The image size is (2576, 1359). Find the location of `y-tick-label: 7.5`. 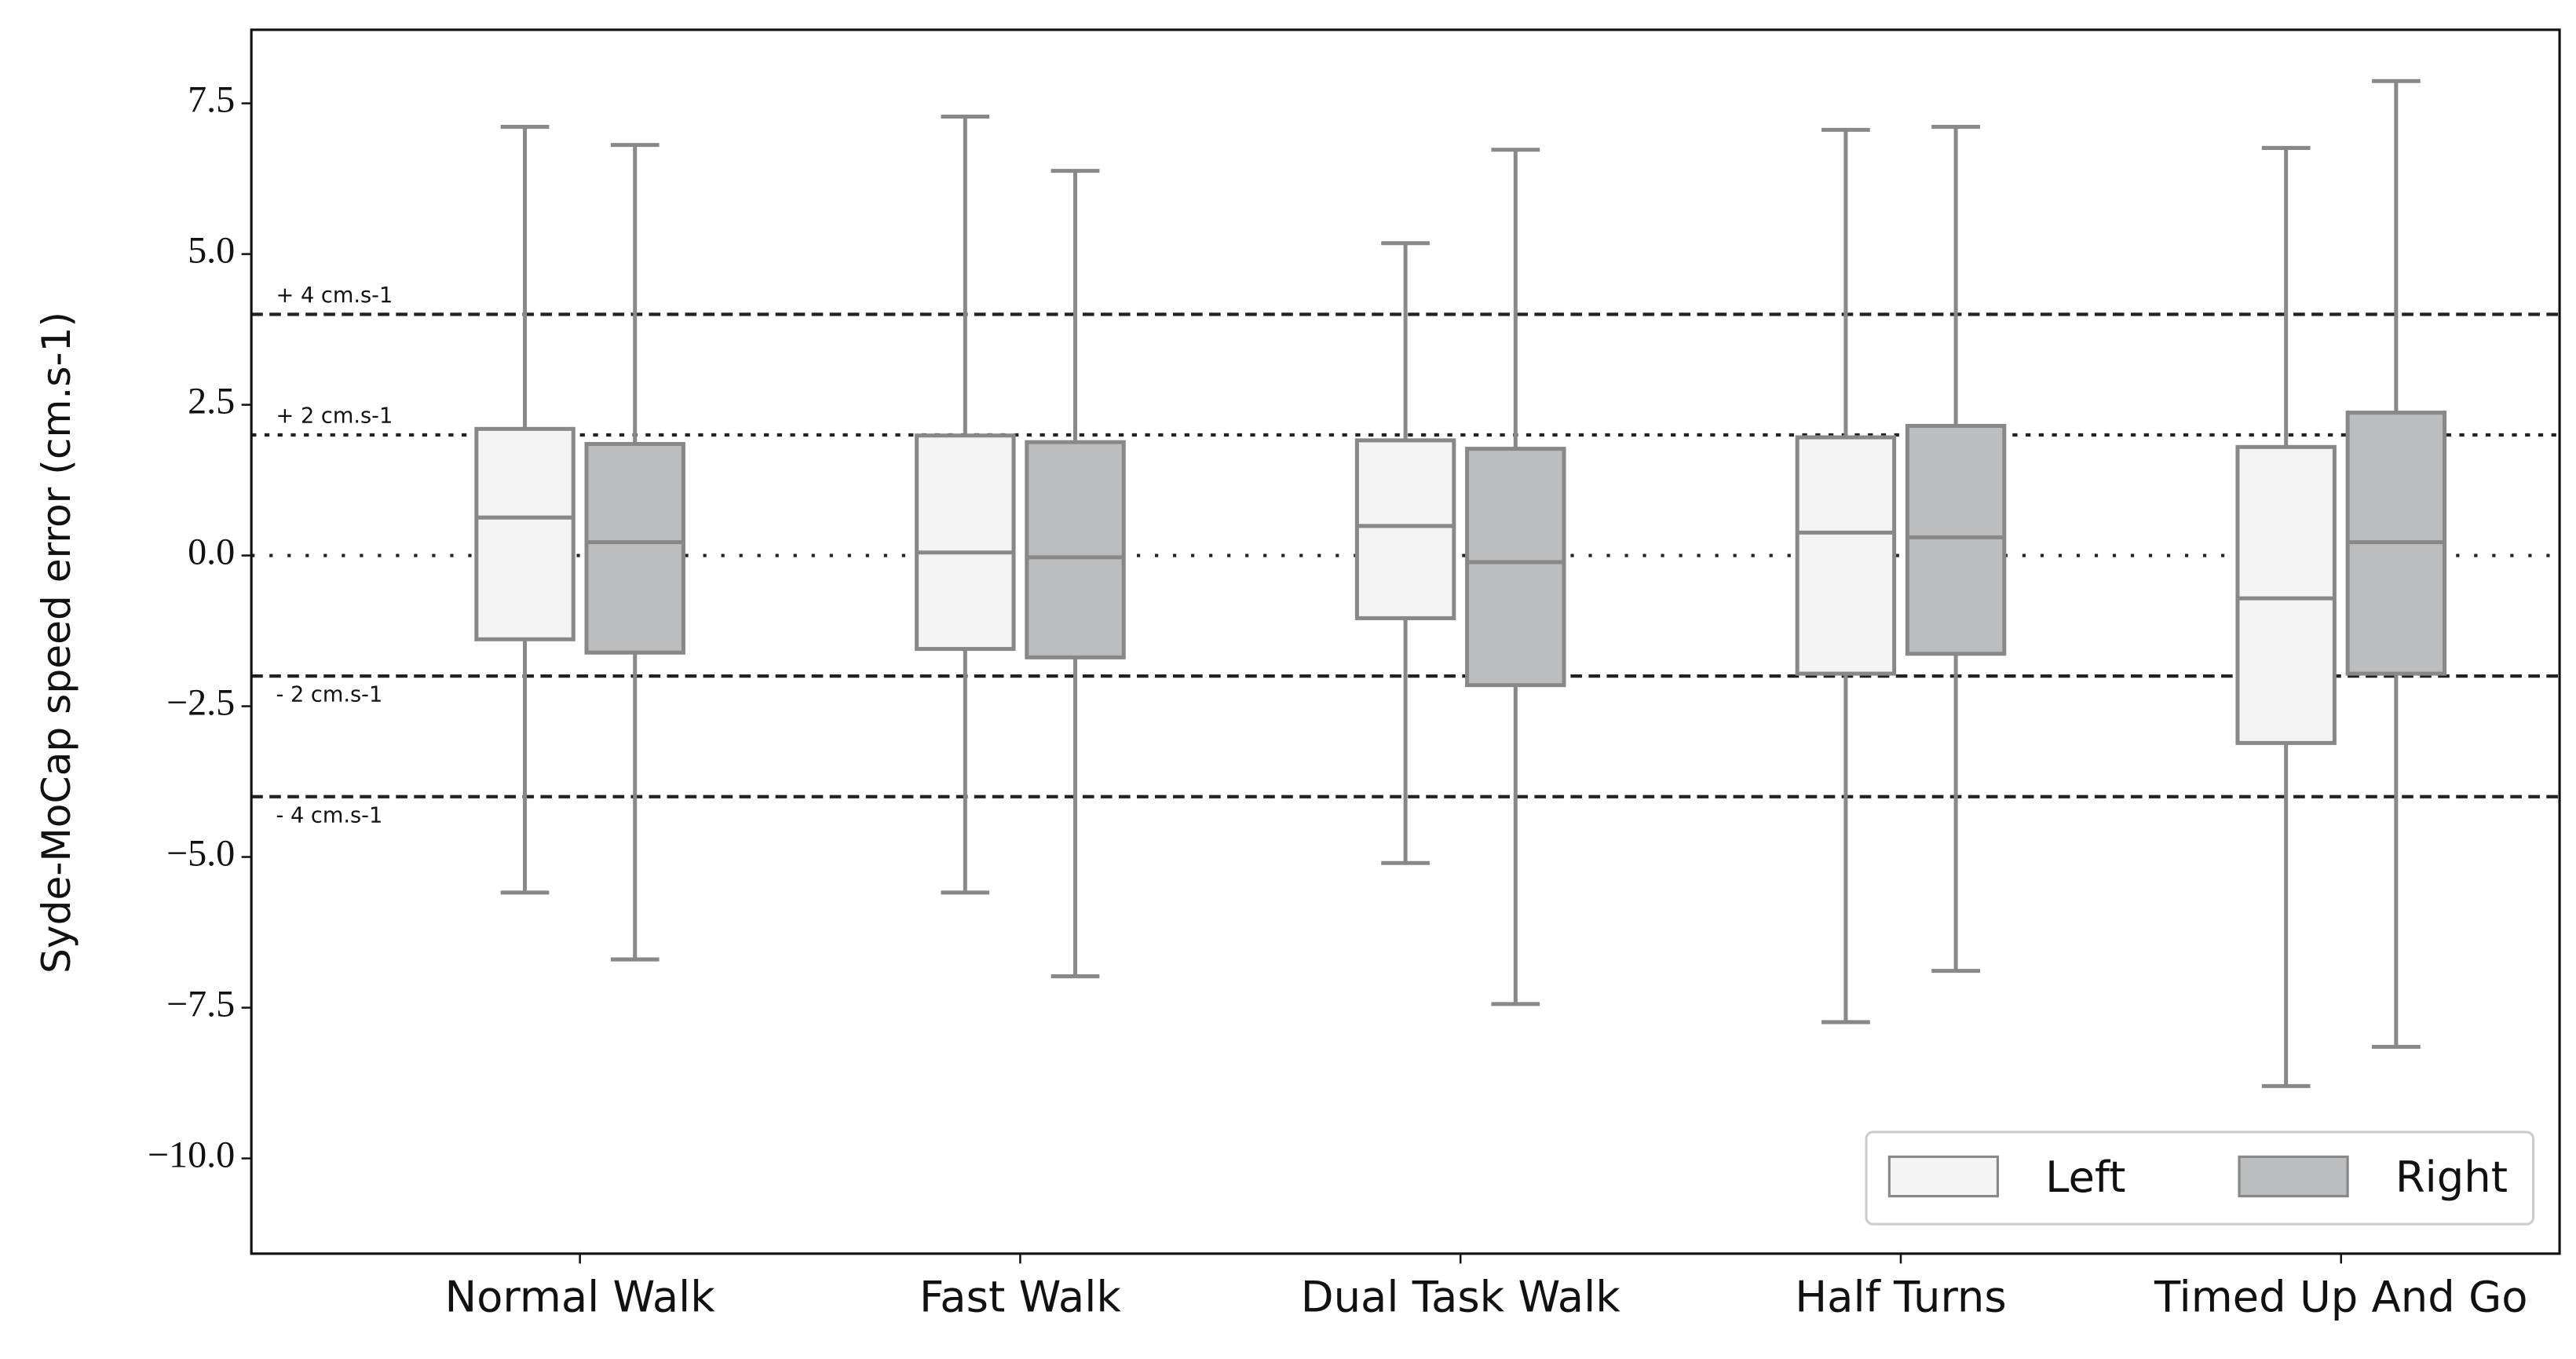

y-tick-label: 7.5 is located at coordinates (211, 100).